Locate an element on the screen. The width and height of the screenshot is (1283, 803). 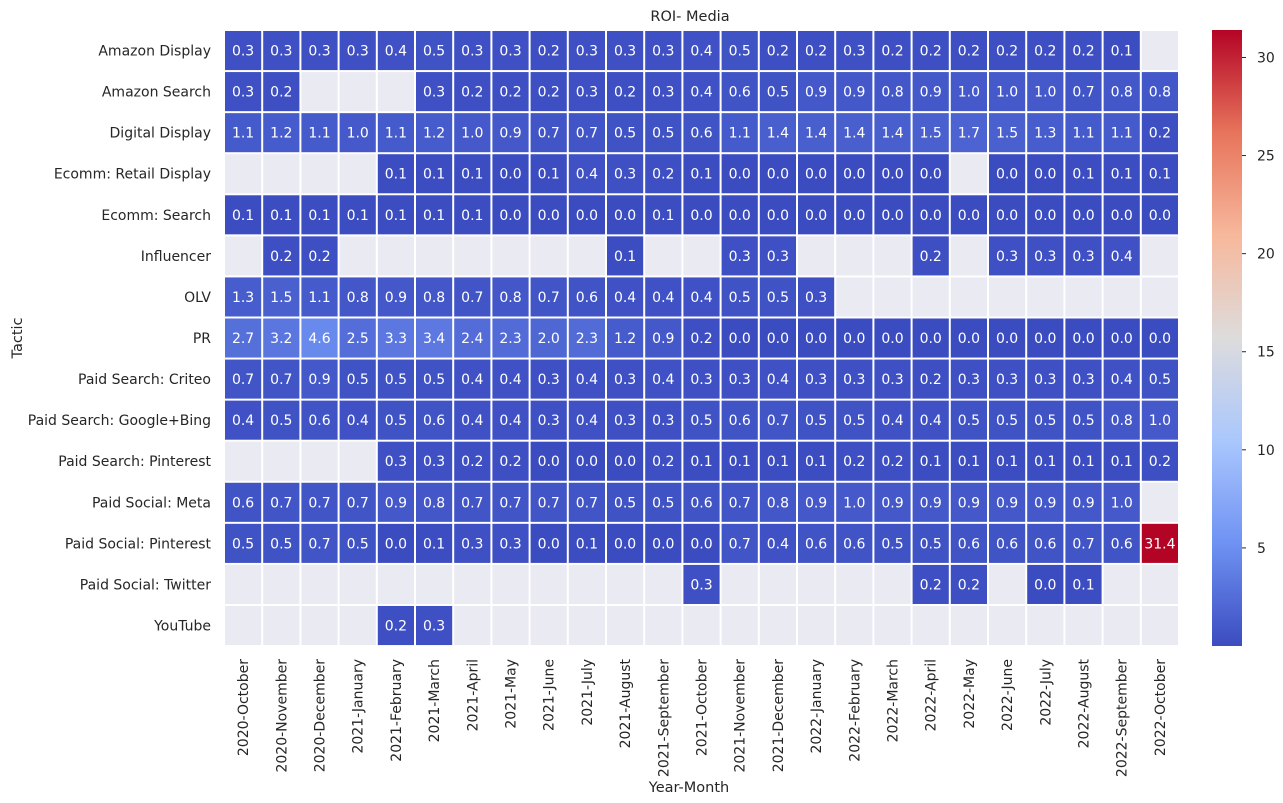
cell-value-label: 1.7 is located at coordinates (969, 134).